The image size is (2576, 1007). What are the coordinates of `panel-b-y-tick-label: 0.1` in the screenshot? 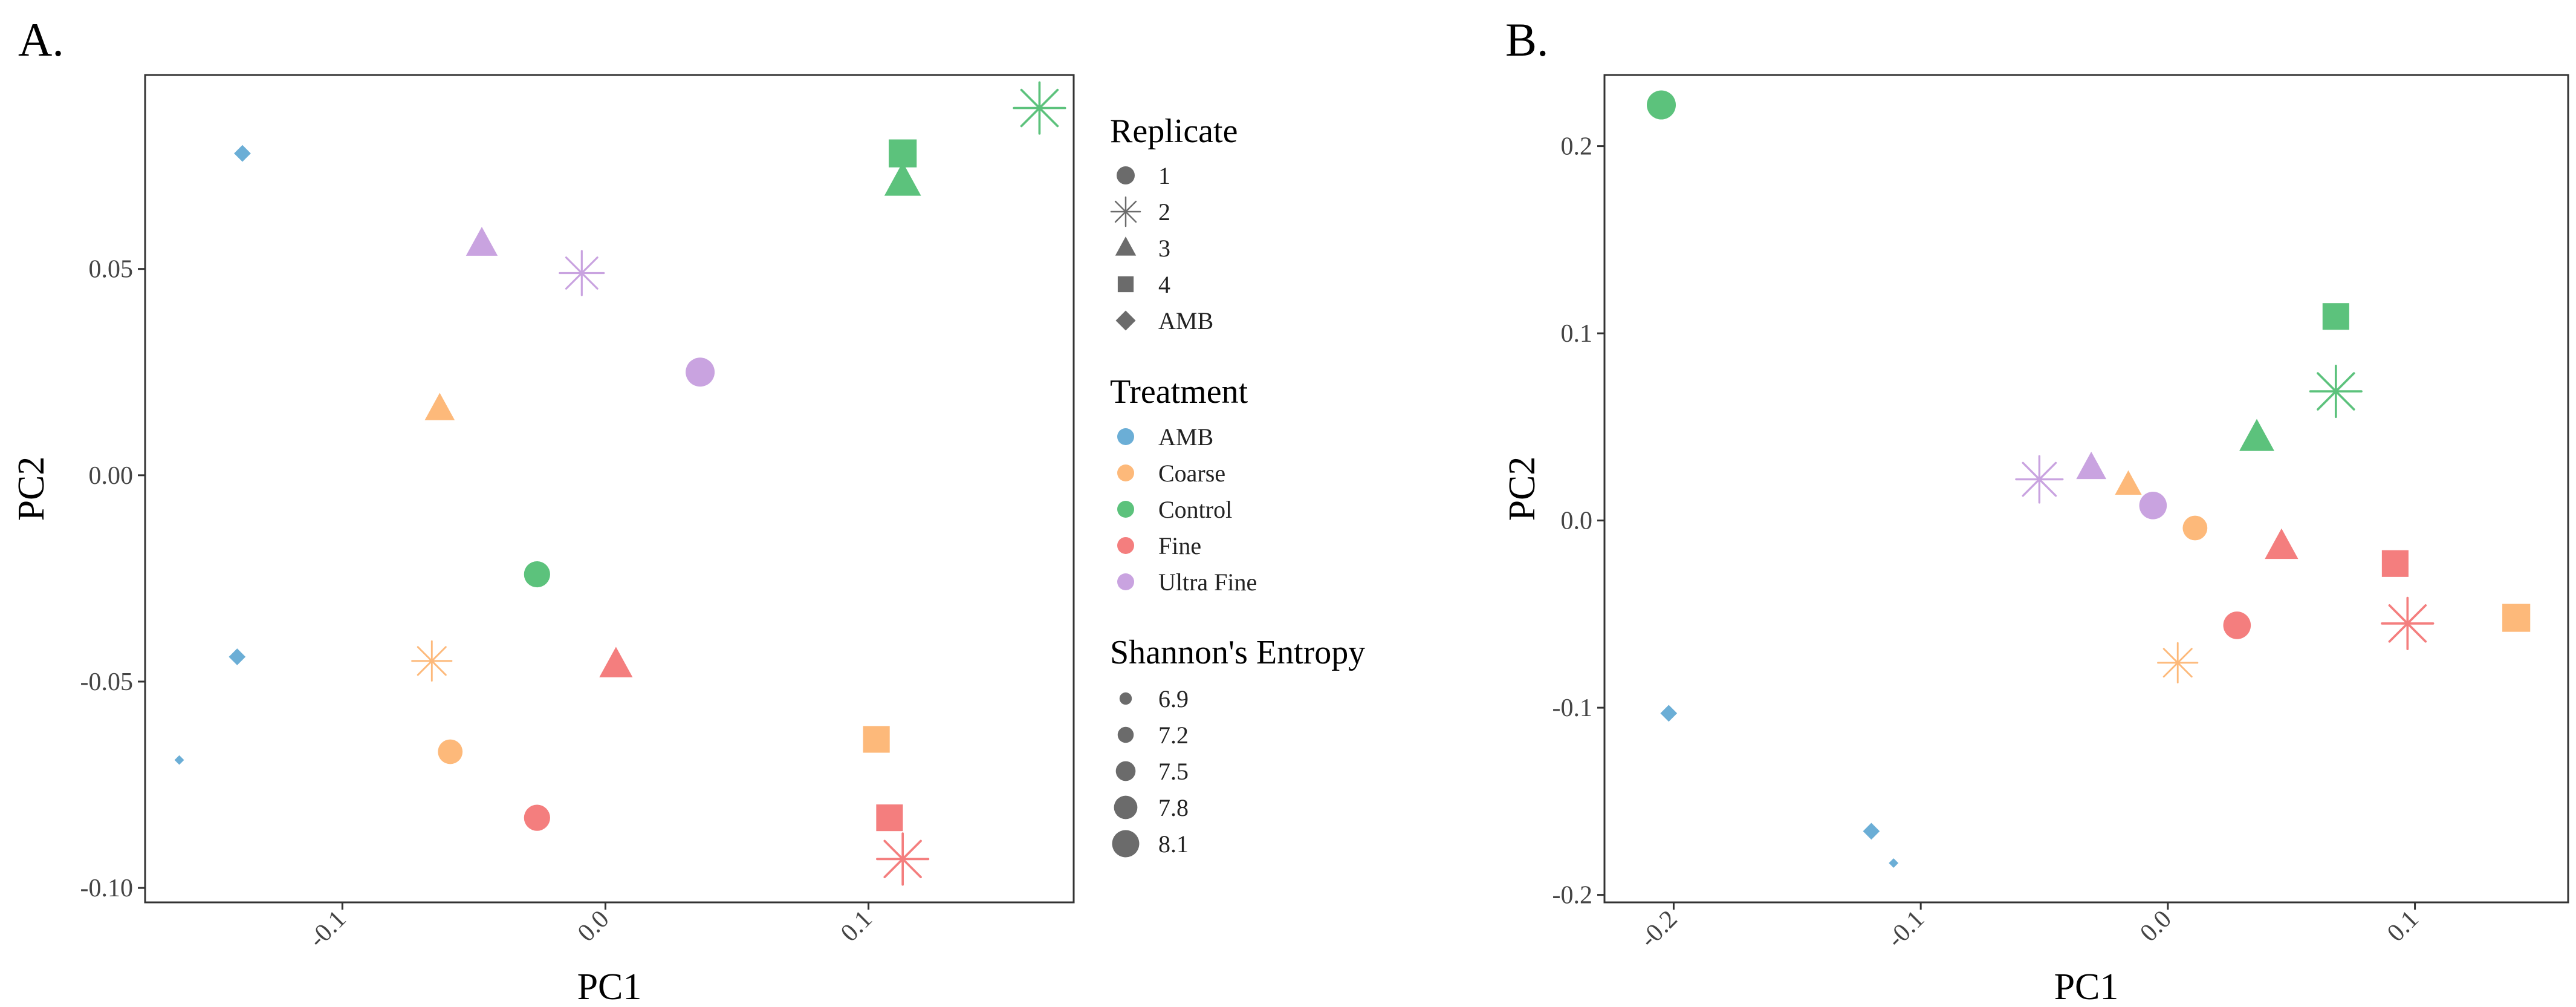 It's located at (1577, 334).